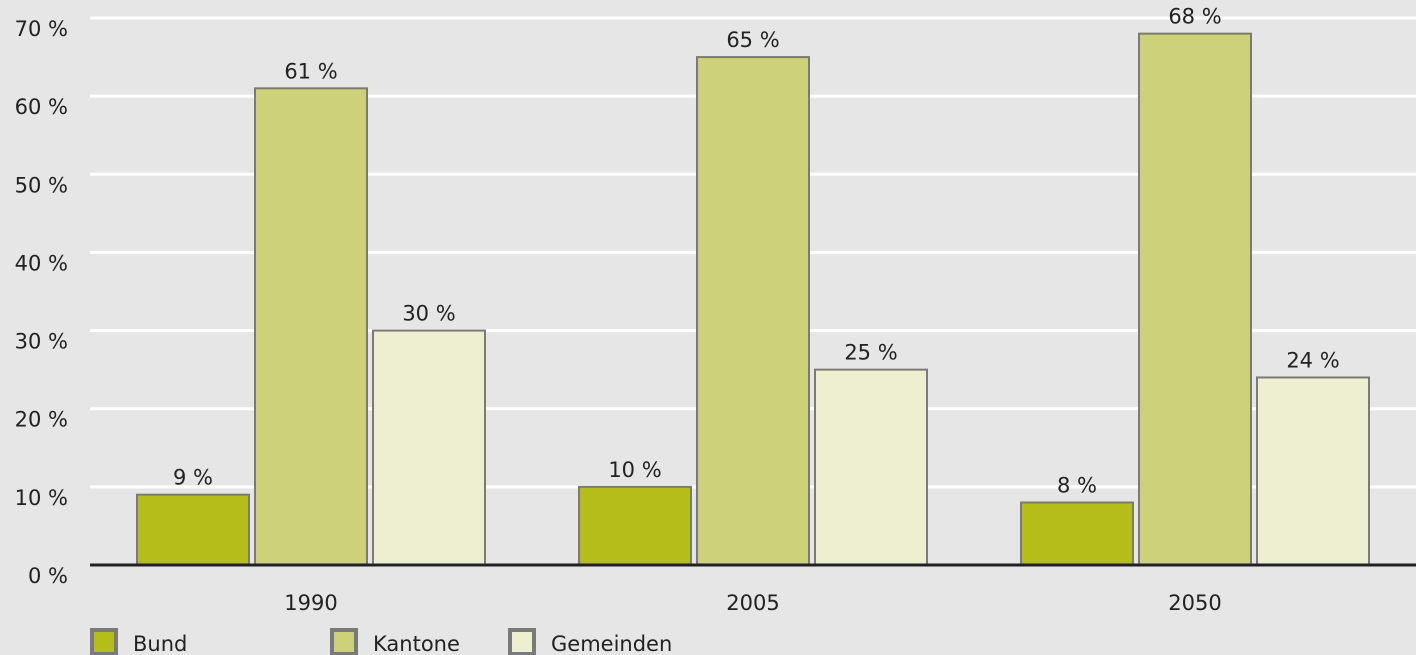 The width and height of the screenshot is (1416, 655). What do you see at coordinates (41, 498) in the screenshot?
I see `y-tick-label: 10 %` at bounding box center [41, 498].